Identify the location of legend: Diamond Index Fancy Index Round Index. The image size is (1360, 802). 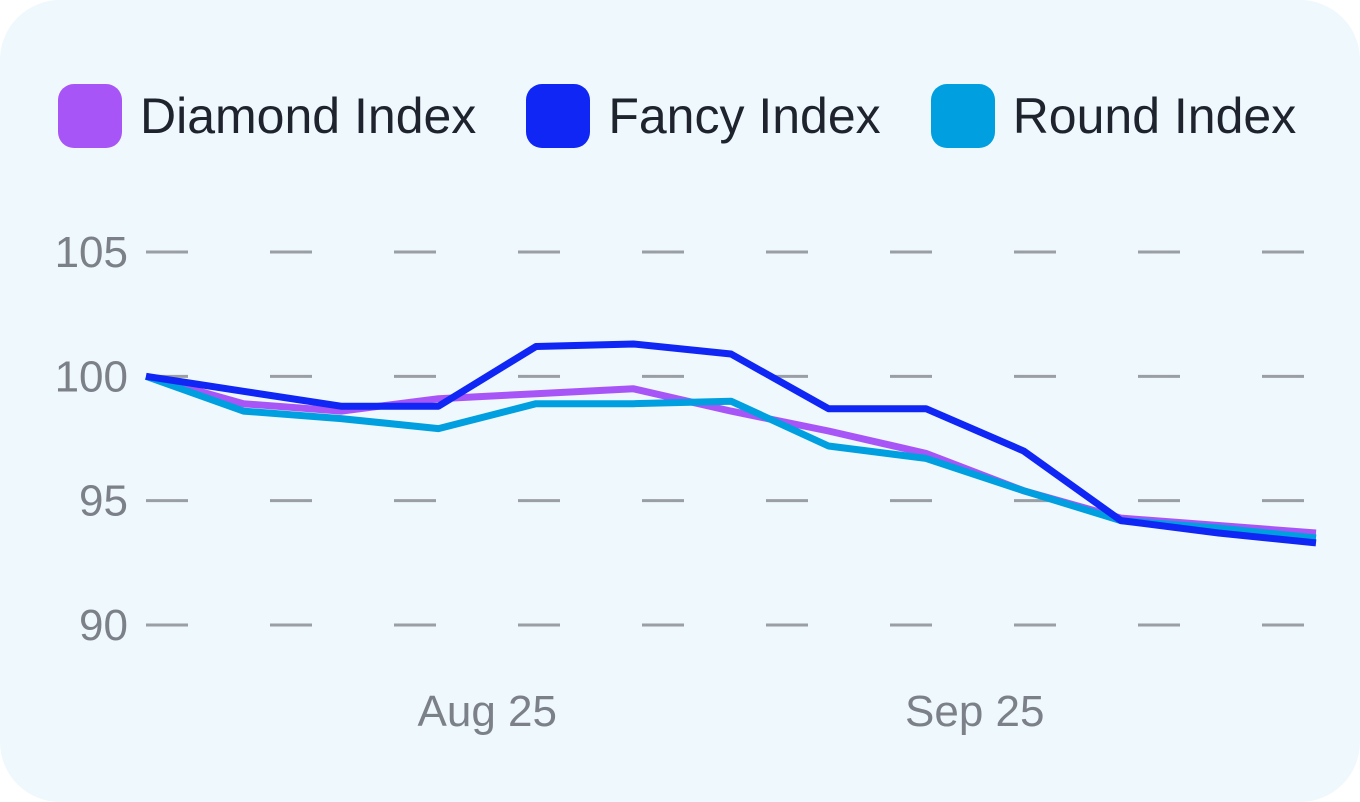
(677, 116).